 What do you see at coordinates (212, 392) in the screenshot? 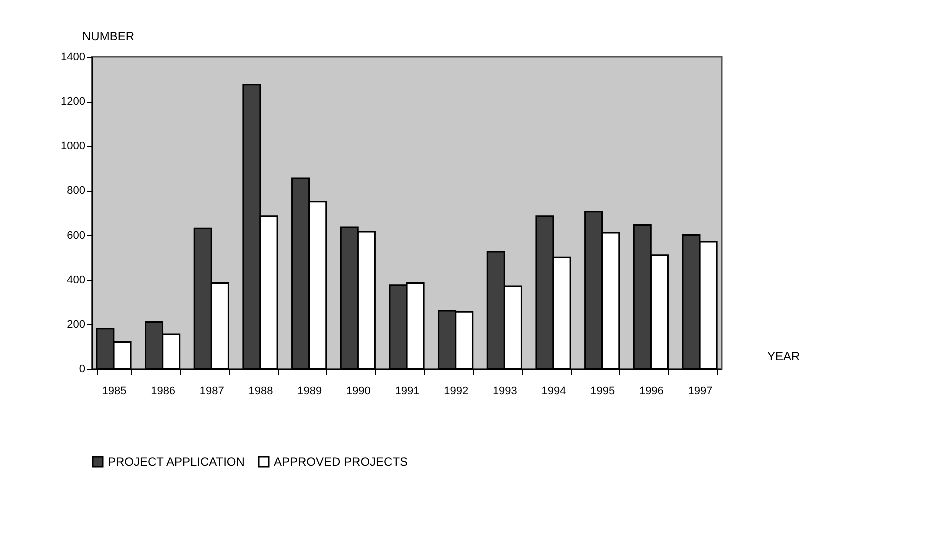
I see `x-tick-label: 1987` at bounding box center [212, 392].